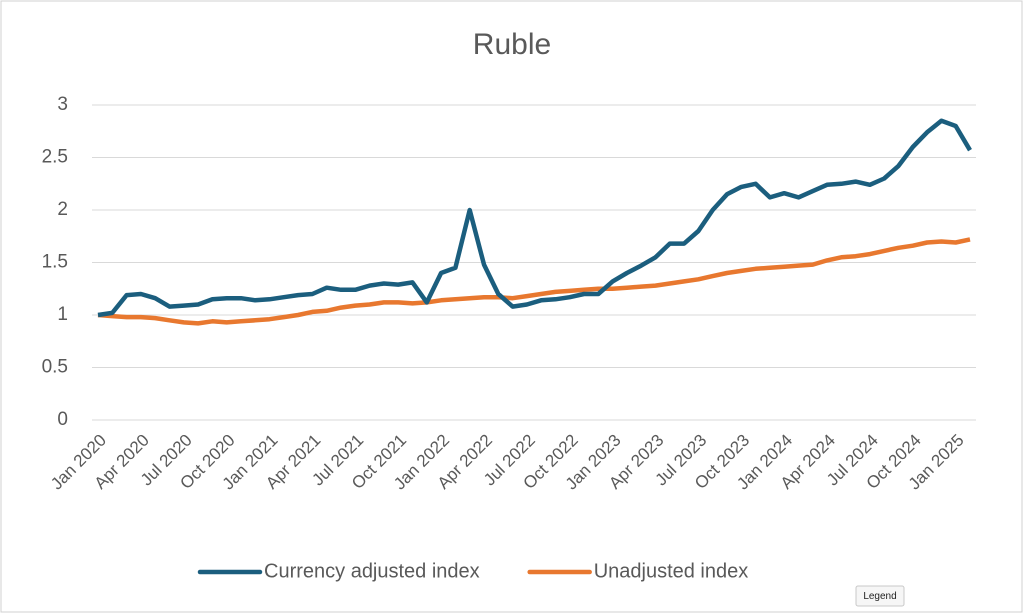 This screenshot has height=614, width=1024. I want to click on legend-label: Currency adjusted index, so click(372, 571).